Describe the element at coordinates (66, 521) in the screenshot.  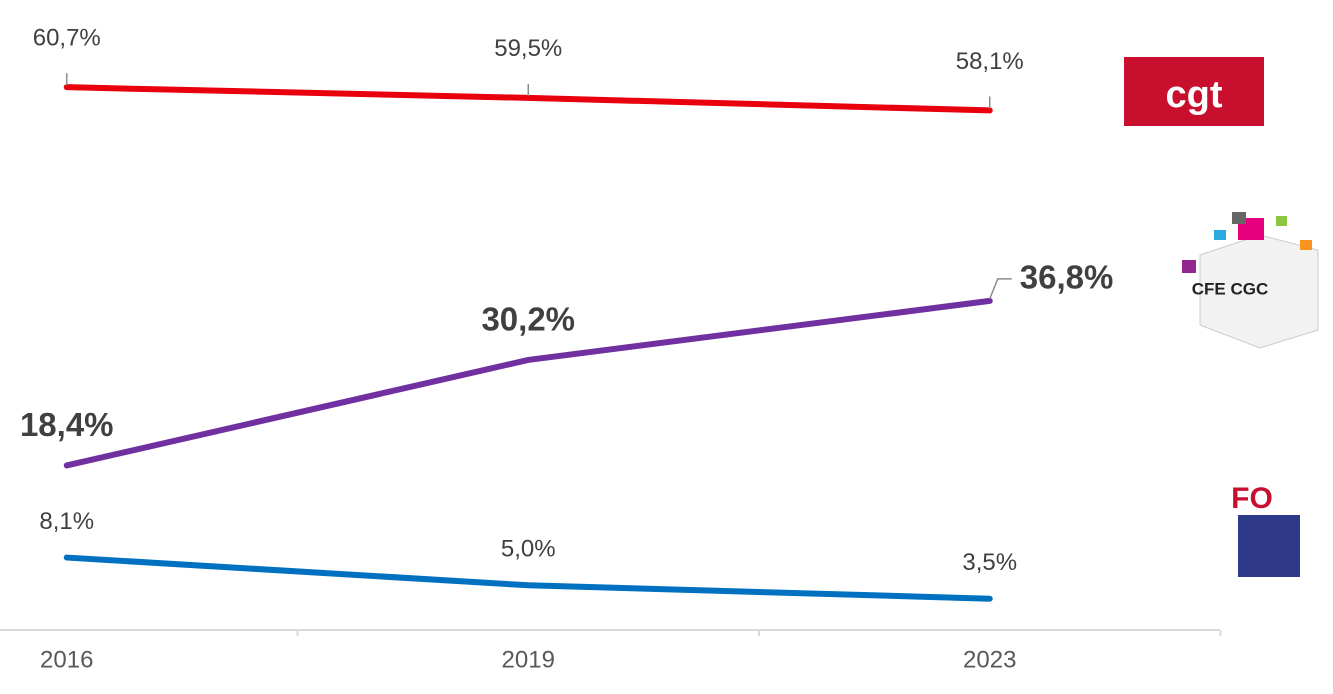
I see `data-label: 8,1%` at that location.